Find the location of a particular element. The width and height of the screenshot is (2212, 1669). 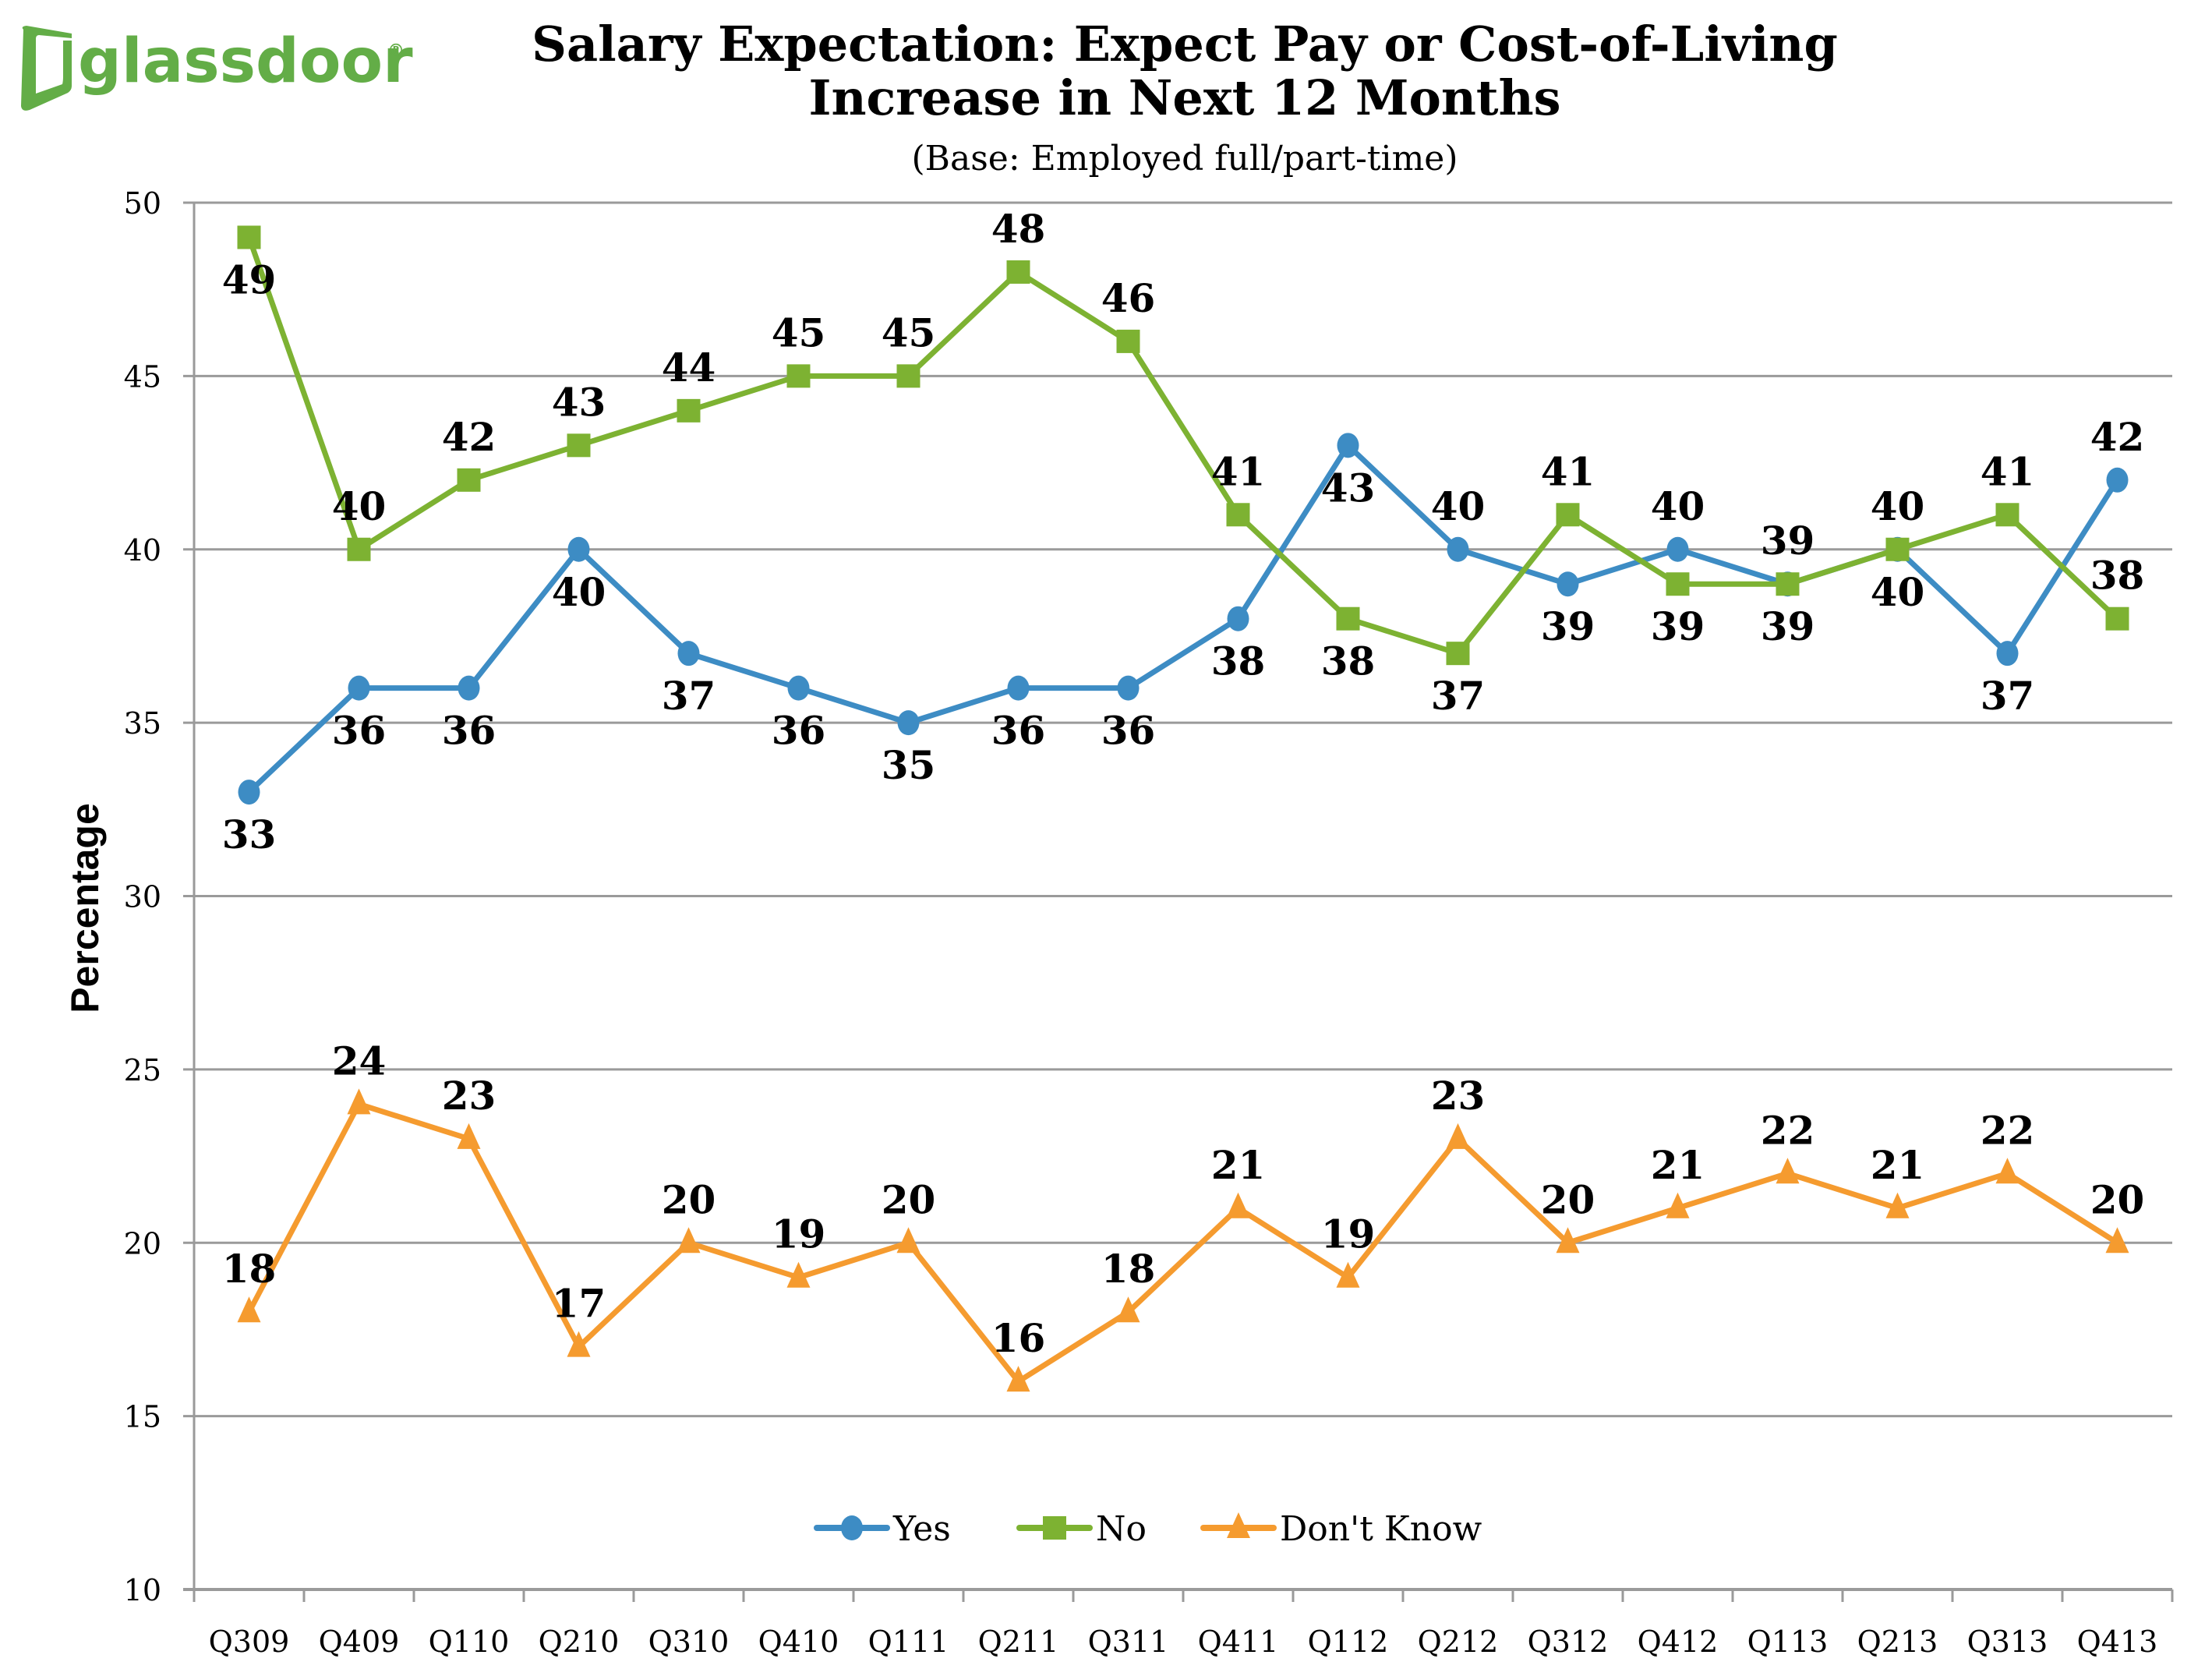

registered-mark: ® is located at coordinates (396, 51).